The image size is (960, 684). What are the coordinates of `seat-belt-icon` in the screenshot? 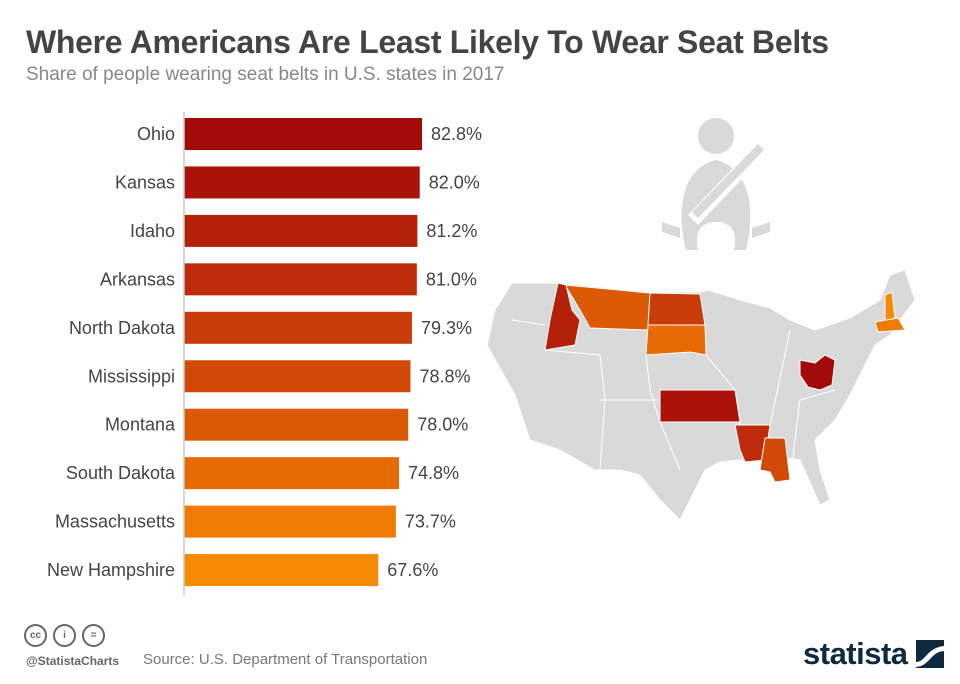 It's located at (716, 184).